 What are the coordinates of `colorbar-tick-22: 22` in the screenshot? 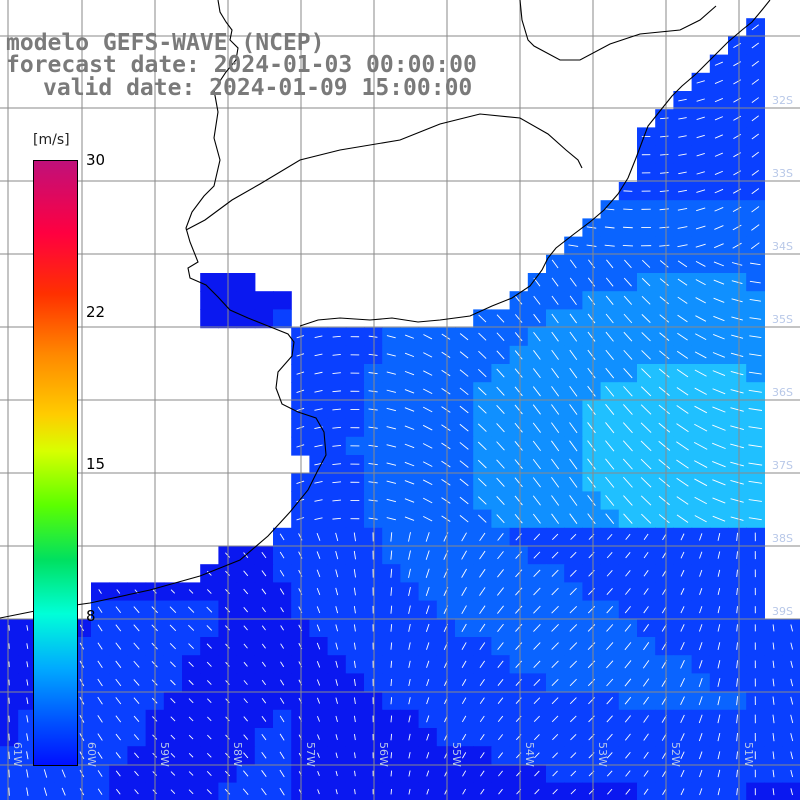 It's located at (96, 312).